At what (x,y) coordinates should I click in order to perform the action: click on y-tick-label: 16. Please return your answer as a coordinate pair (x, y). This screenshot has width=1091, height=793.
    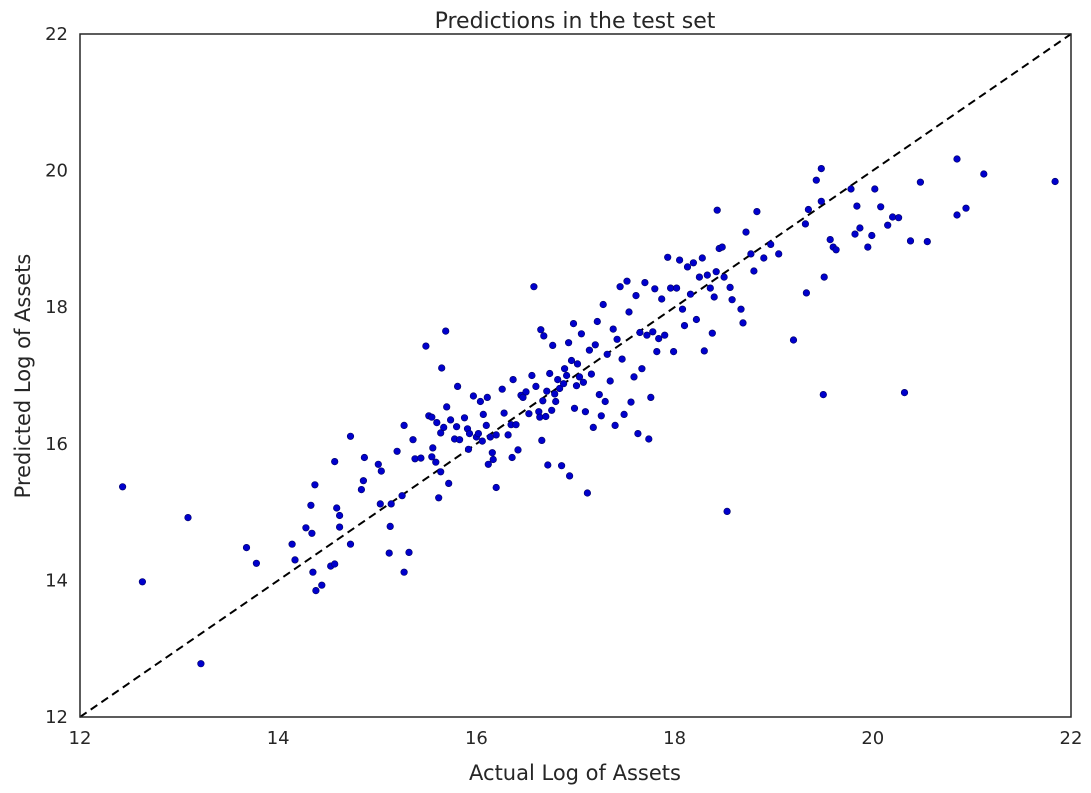
    Looking at the image, I should click on (56, 444).